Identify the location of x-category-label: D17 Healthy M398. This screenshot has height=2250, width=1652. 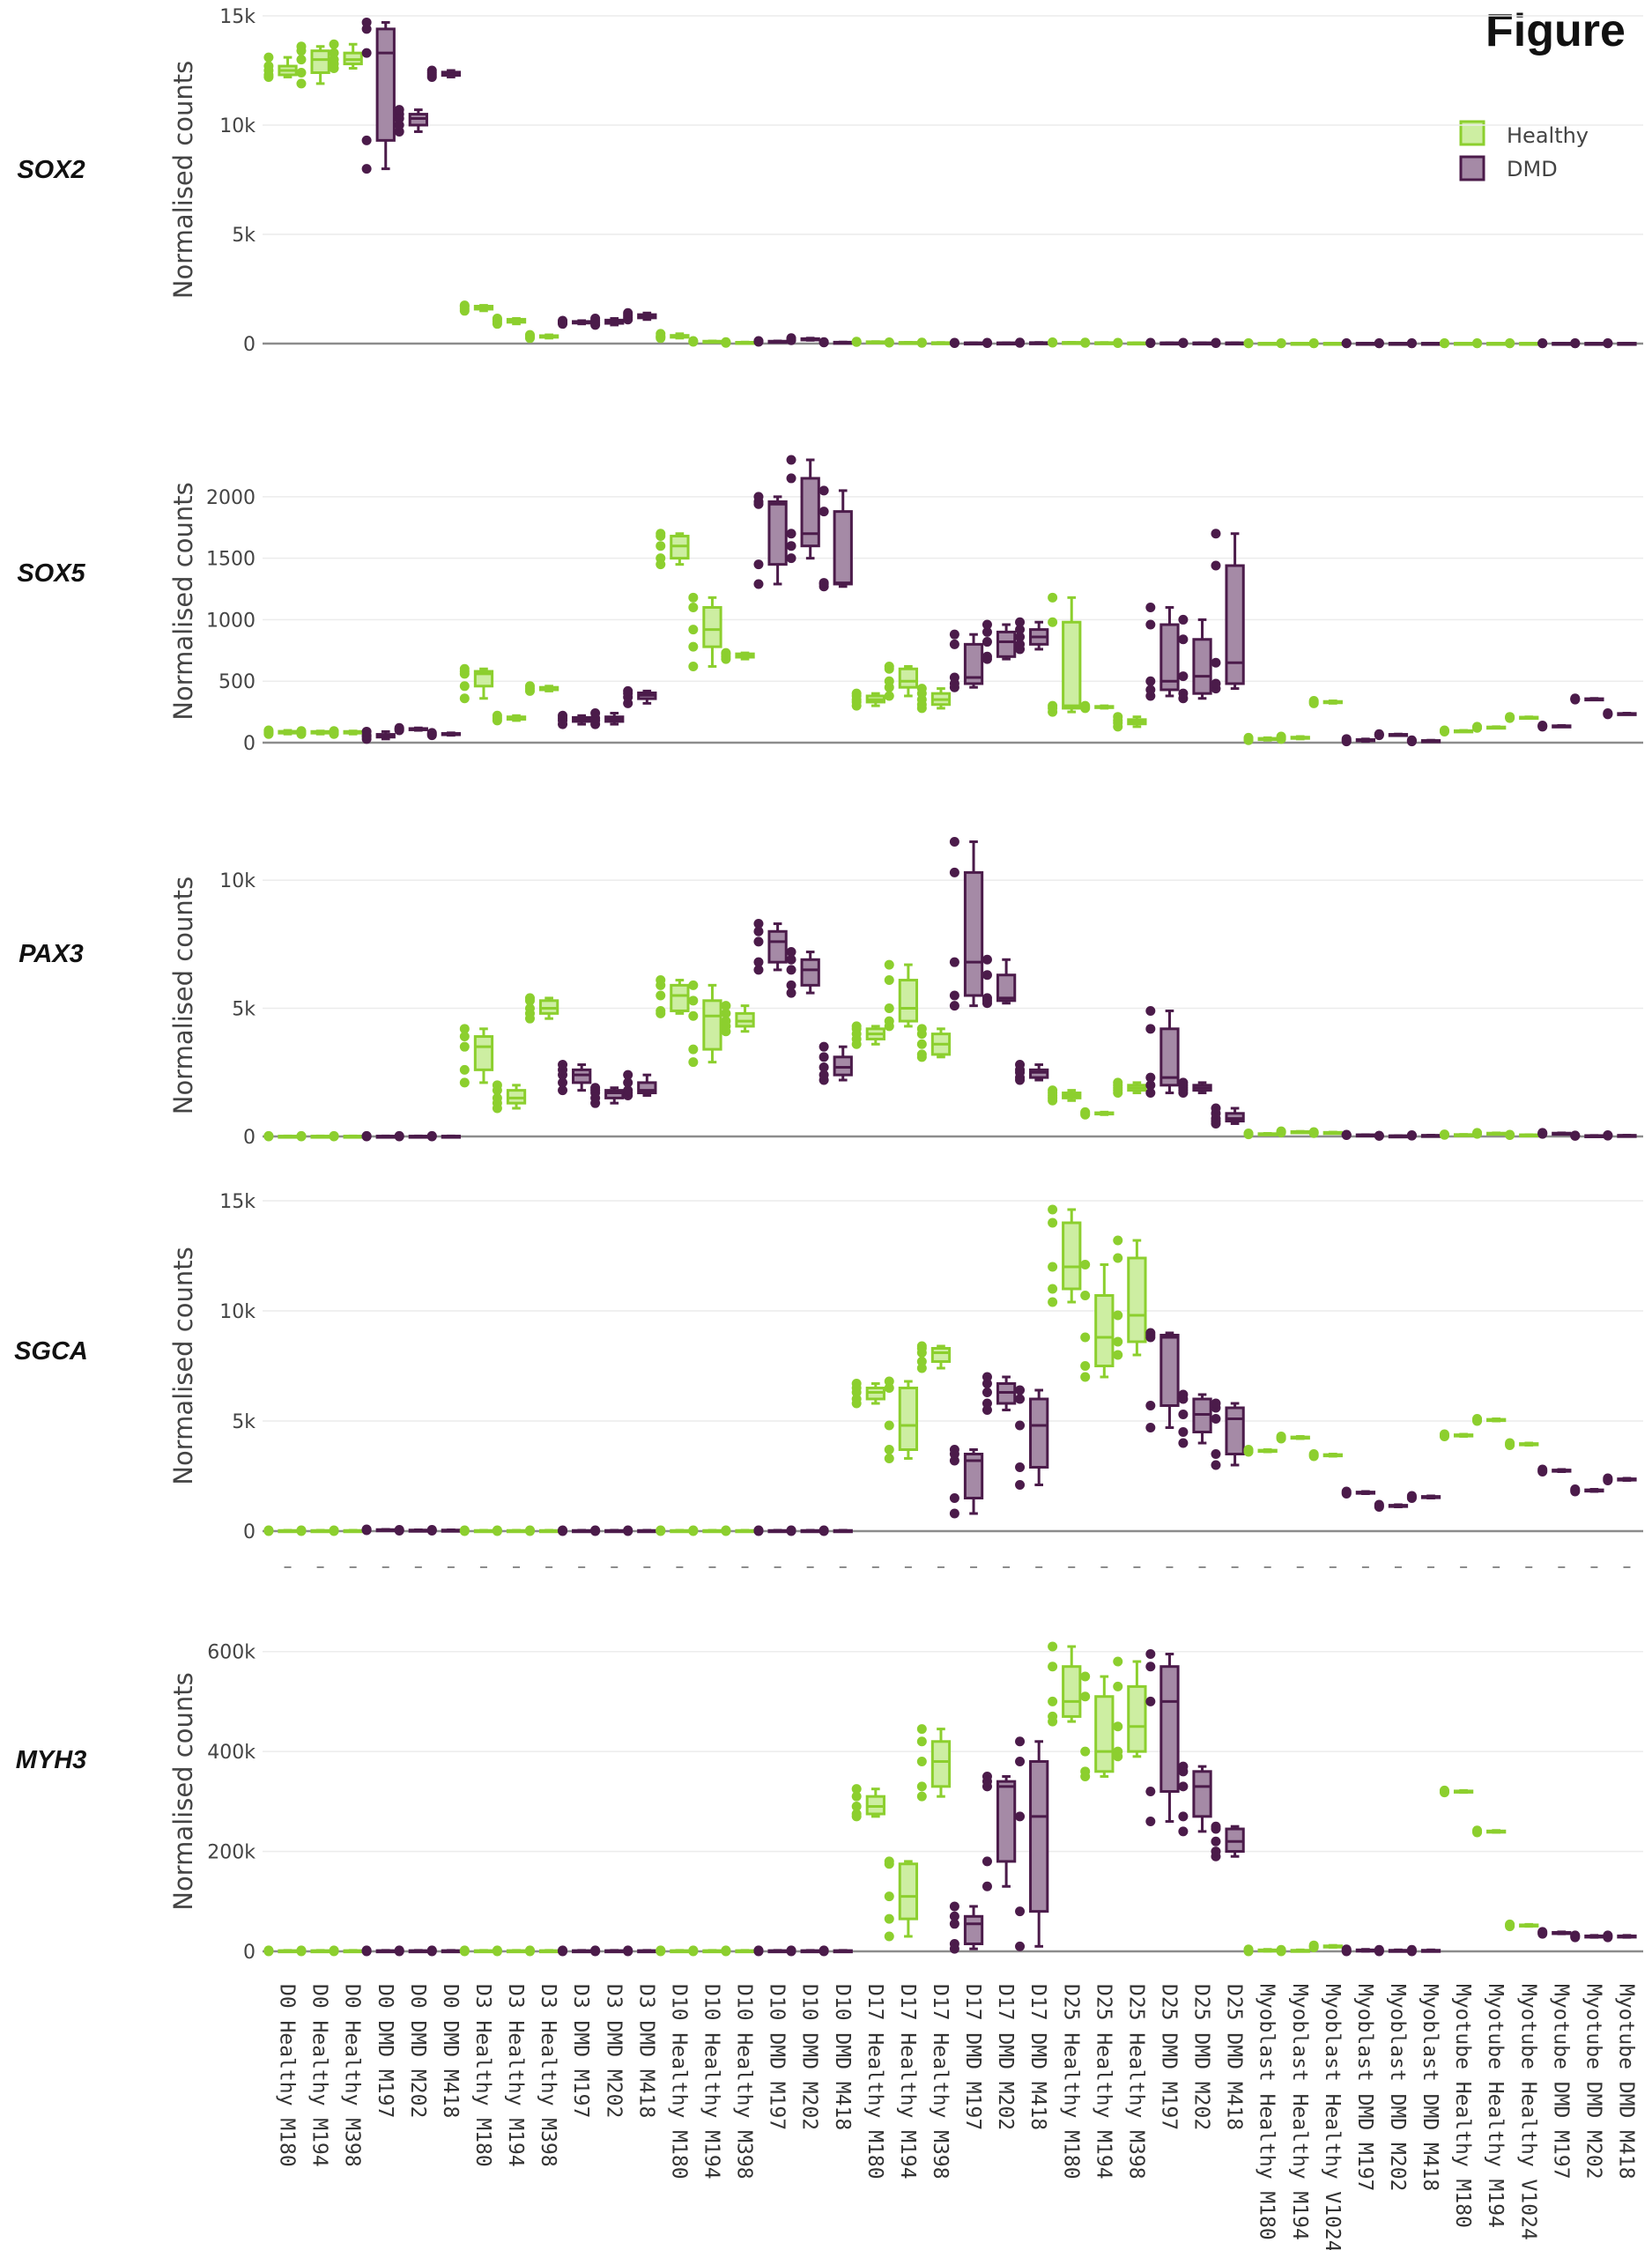
(940, 2082).